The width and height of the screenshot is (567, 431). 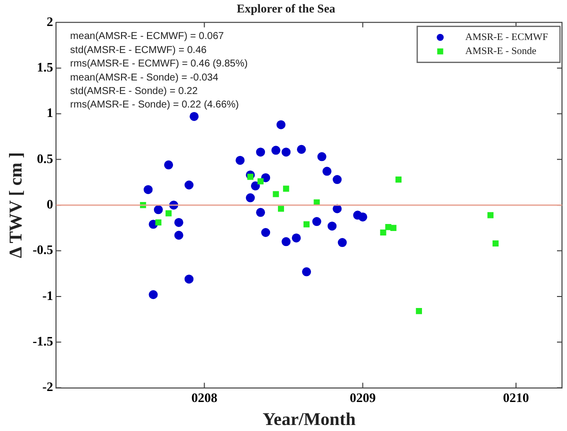 What do you see at coordinates (286, 8) in the screenshot?
I see `chart-title: Explorer of the Sea` at bounding box center [286, 8].